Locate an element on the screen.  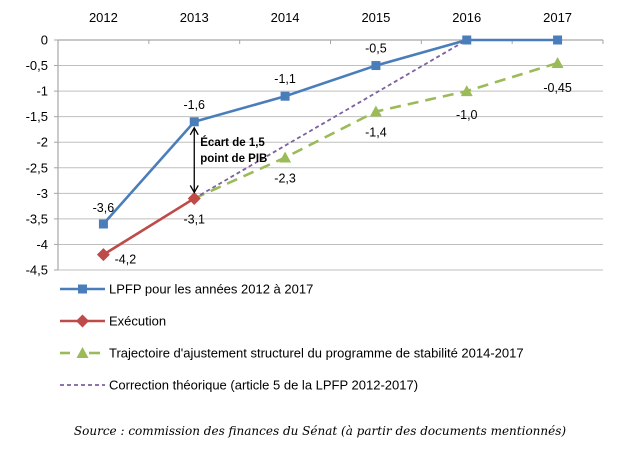
data-label: -3,1 is located at coordinates (194, 219).